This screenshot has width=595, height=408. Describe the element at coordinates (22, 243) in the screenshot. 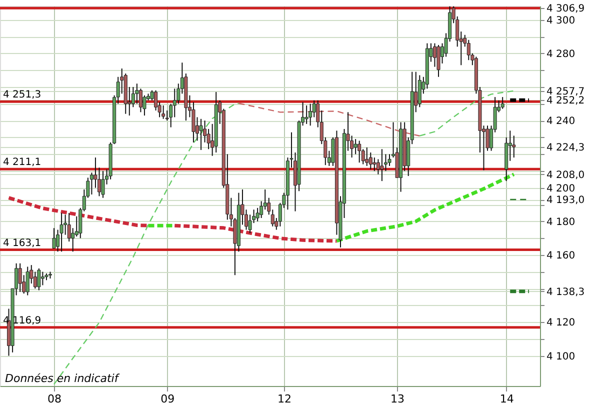

I see `ref-line-label: 4 163,1` at that location.